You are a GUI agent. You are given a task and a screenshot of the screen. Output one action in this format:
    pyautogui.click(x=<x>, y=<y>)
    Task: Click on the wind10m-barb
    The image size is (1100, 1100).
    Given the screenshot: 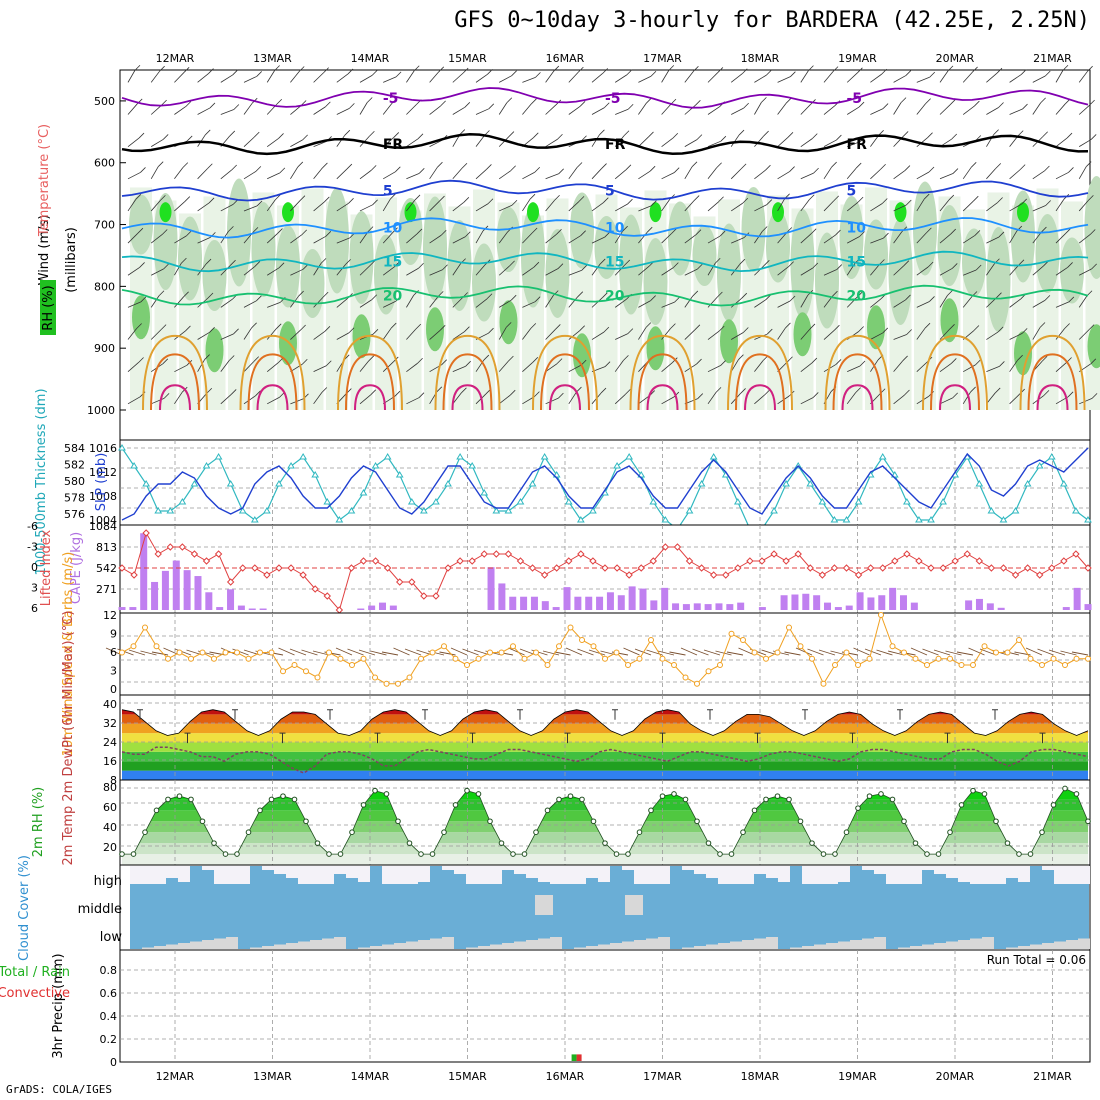 What is the action you would take?
    pyautogui.click(x=240, y=652)
    